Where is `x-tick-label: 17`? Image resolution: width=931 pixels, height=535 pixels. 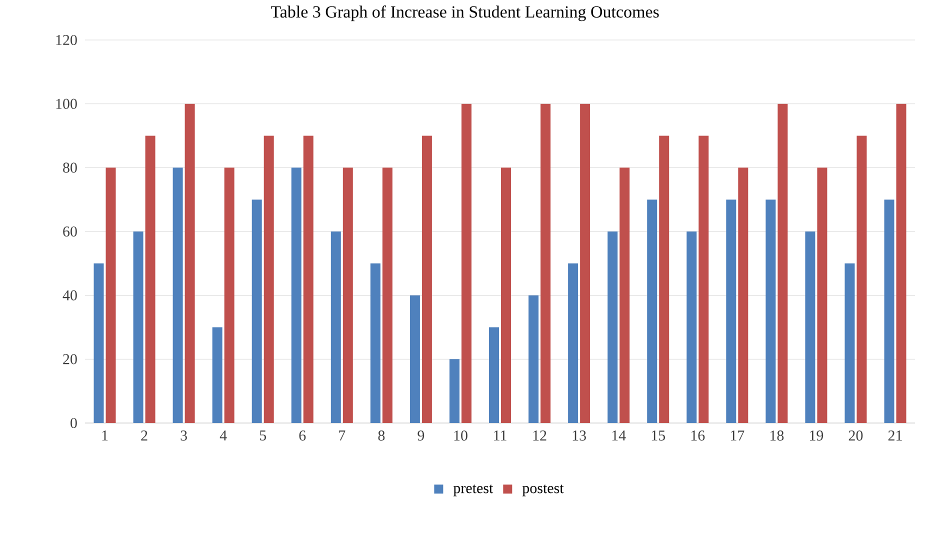 x-tick-label: 17 is located at coordinates (737, 435).